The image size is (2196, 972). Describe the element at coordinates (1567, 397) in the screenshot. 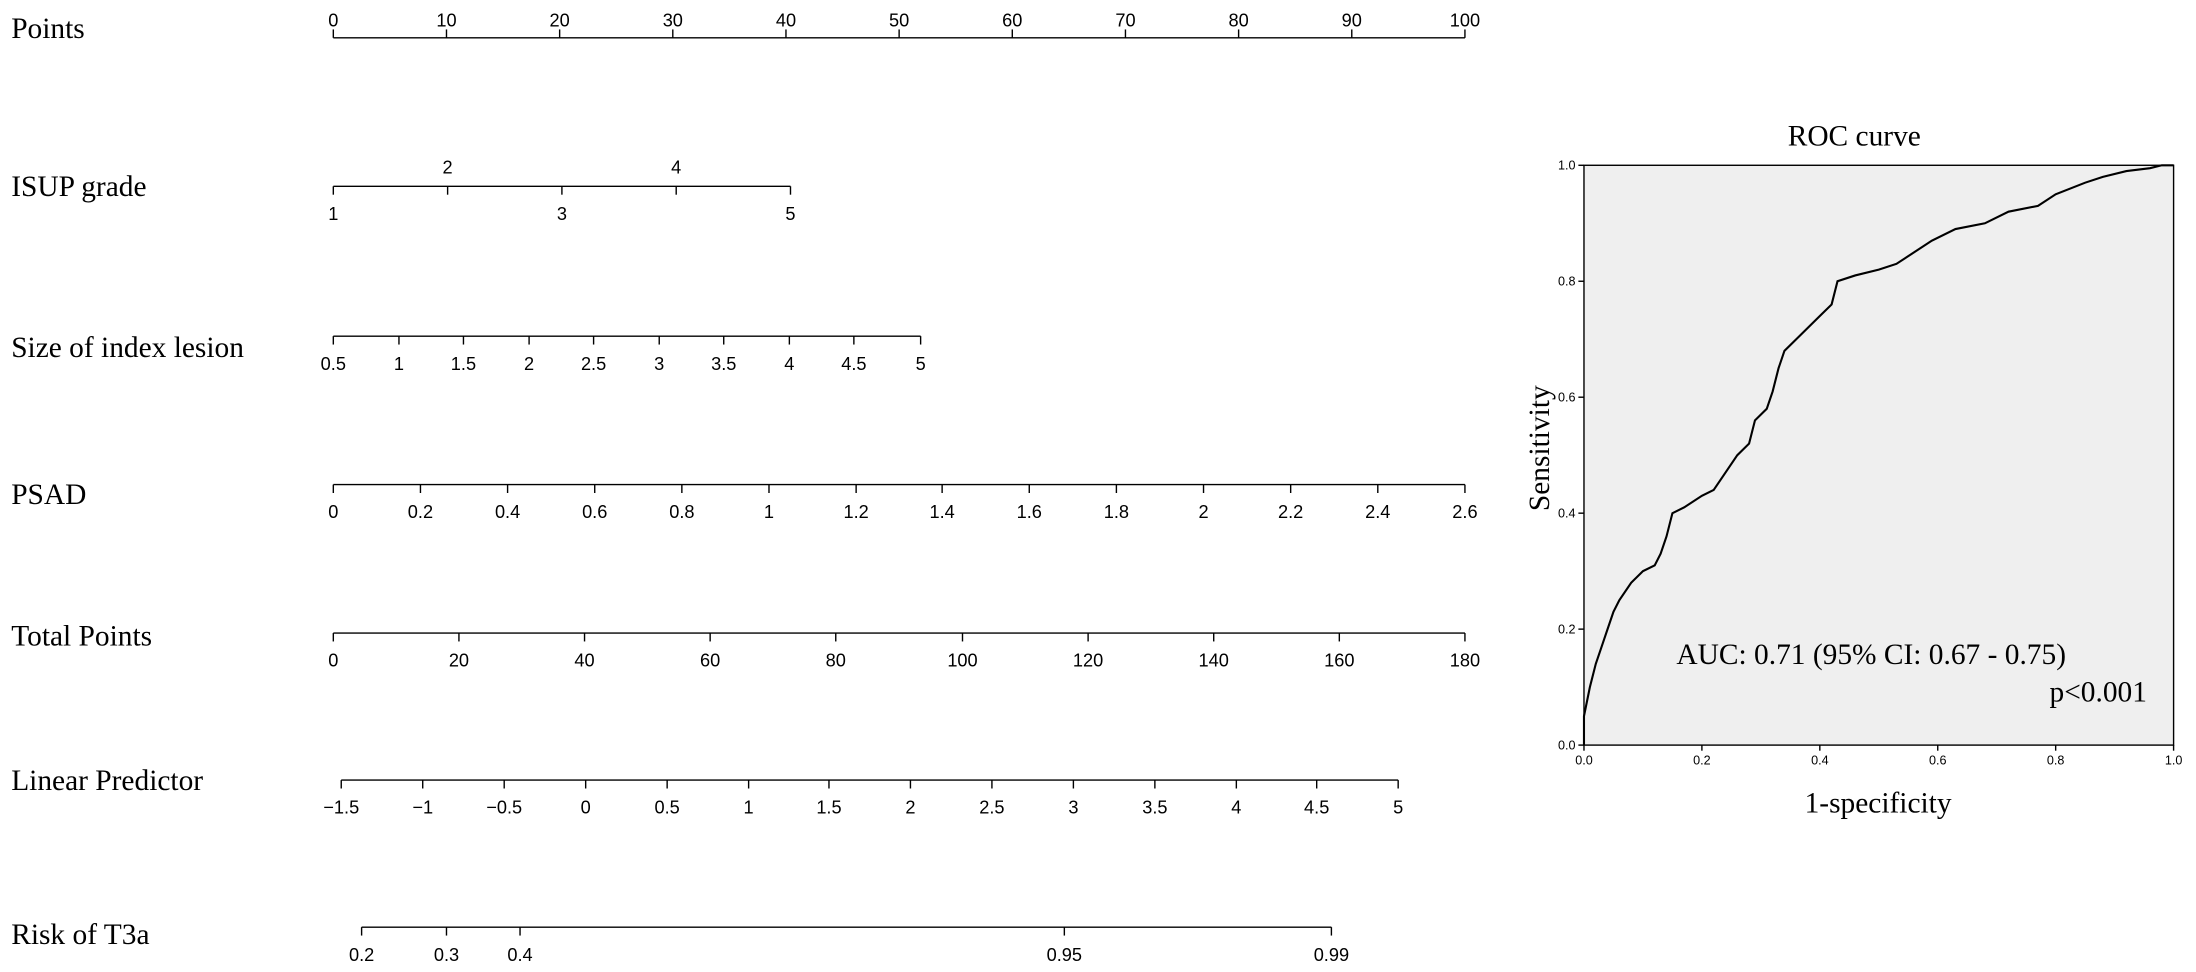

I see `y-tick-label: 0.6` at that location.